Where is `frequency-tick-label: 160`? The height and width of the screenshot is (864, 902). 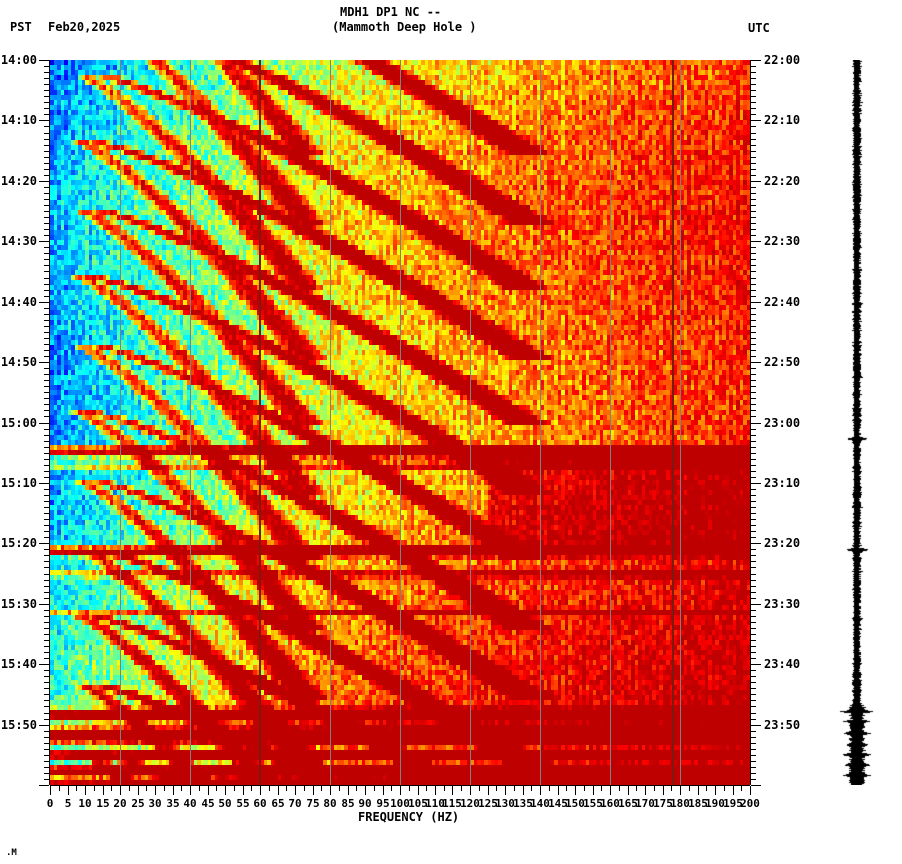 frequency-tick-label: 160 is located at coordinates (610, 803).